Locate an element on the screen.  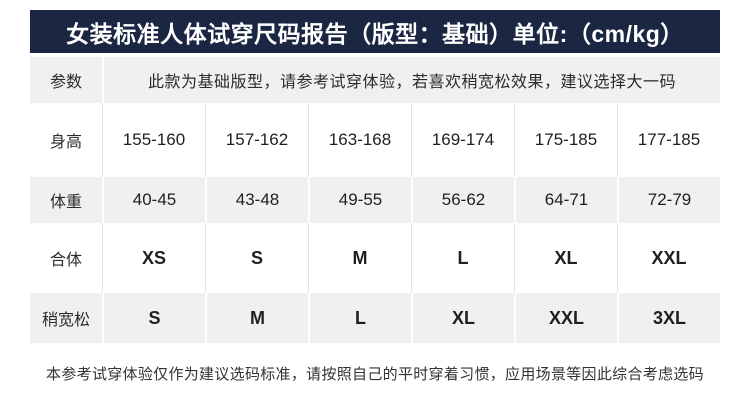
weight-range: 43-48 is located at coordinates (256, 200).